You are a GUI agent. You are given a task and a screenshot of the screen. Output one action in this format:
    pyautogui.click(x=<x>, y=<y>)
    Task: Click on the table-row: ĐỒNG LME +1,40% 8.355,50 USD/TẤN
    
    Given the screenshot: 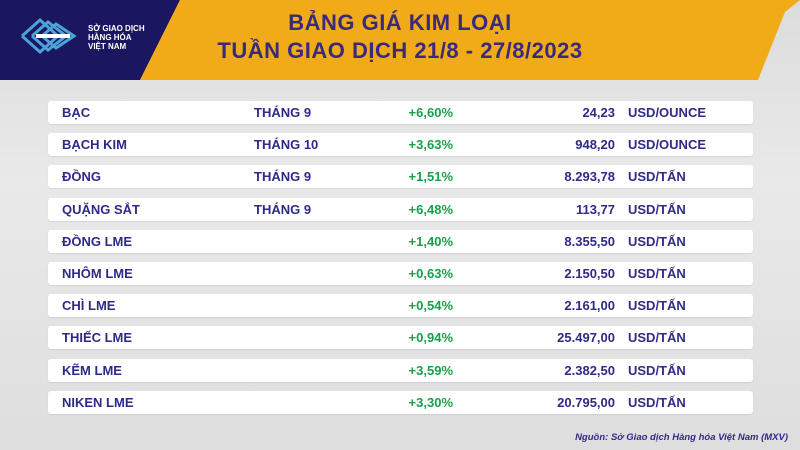 What is the action you would take?
    pyautogui.click(x=400, y=241)
    